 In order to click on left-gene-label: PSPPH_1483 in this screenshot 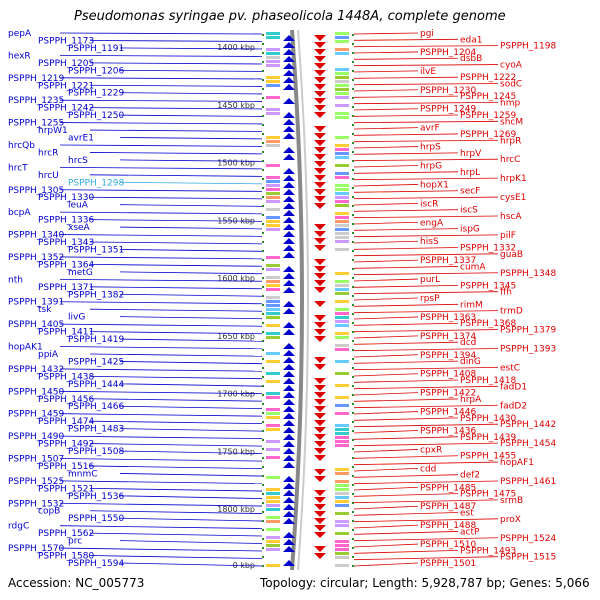, I will do `click(96, 430)`.